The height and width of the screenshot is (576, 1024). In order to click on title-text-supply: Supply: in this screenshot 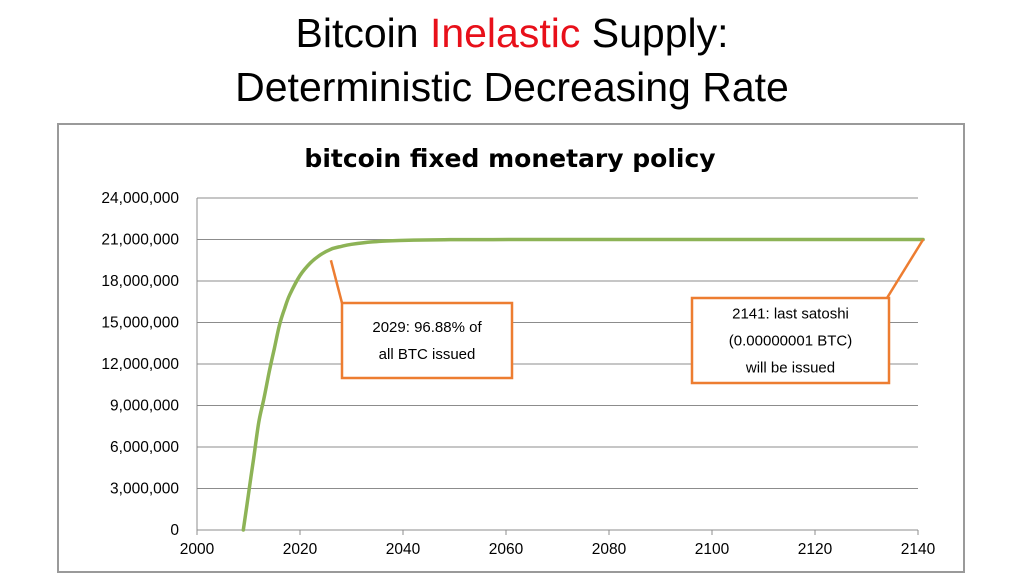, I will do `click(654, 33)`.